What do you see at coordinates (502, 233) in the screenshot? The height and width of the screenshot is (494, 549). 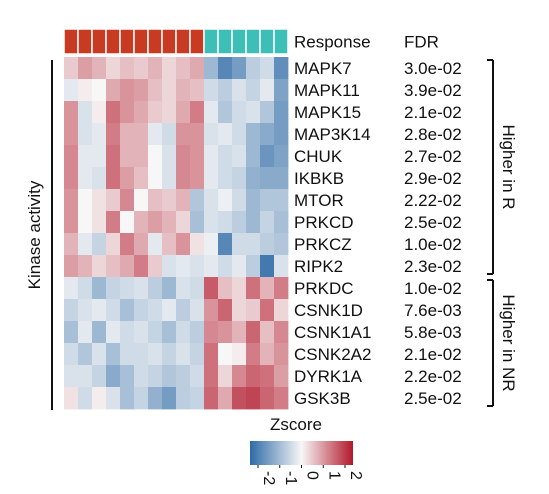 I see `group-brackets: Higher in R Higher in NR` at bounding box center [502, 233].